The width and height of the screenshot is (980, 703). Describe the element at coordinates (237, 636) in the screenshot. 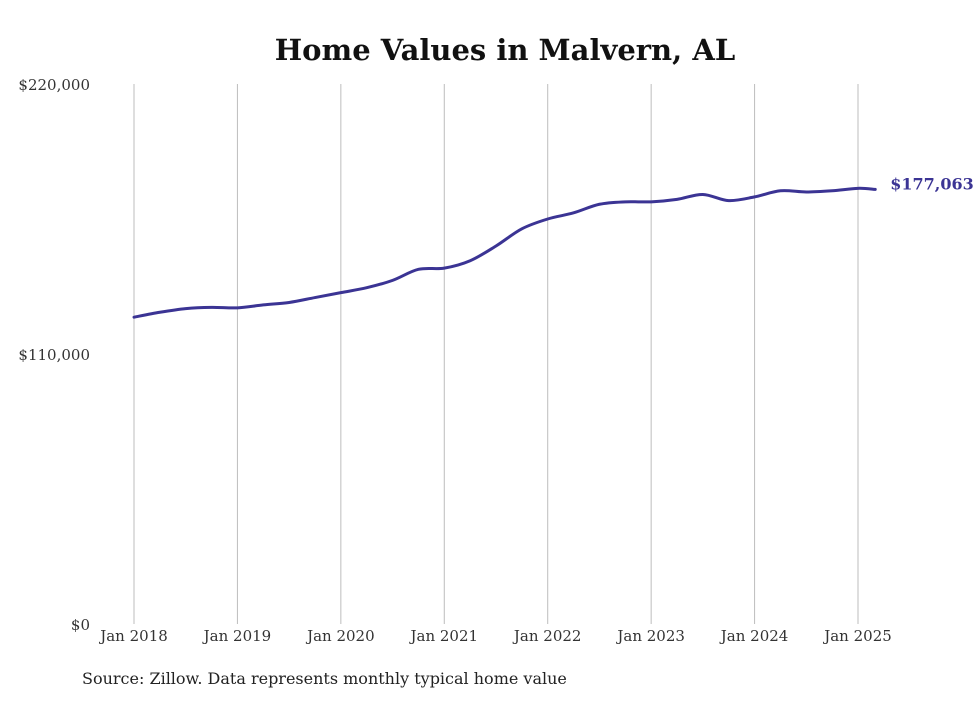

I see `x-tick-label: Jan 2019` at that location.